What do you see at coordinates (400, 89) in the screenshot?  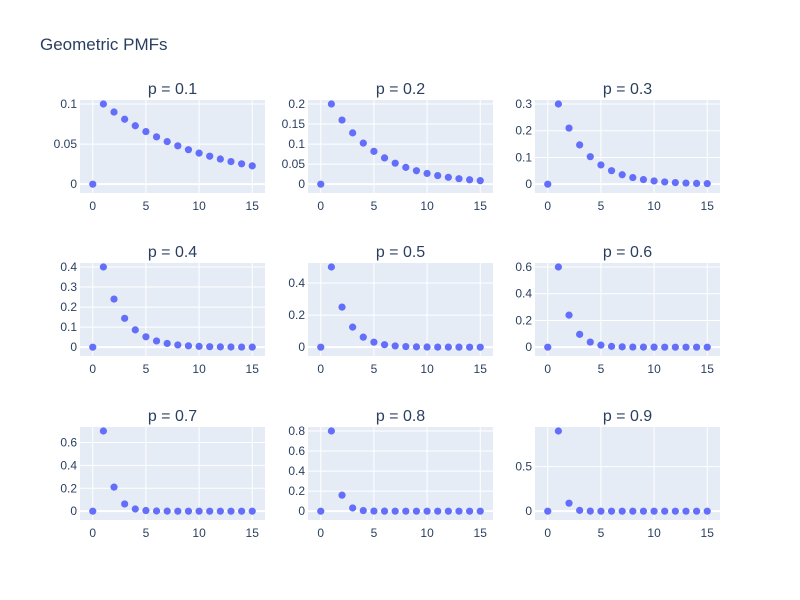 I see `subplot-title: p = 0.2` at bounding box center [400, 89].